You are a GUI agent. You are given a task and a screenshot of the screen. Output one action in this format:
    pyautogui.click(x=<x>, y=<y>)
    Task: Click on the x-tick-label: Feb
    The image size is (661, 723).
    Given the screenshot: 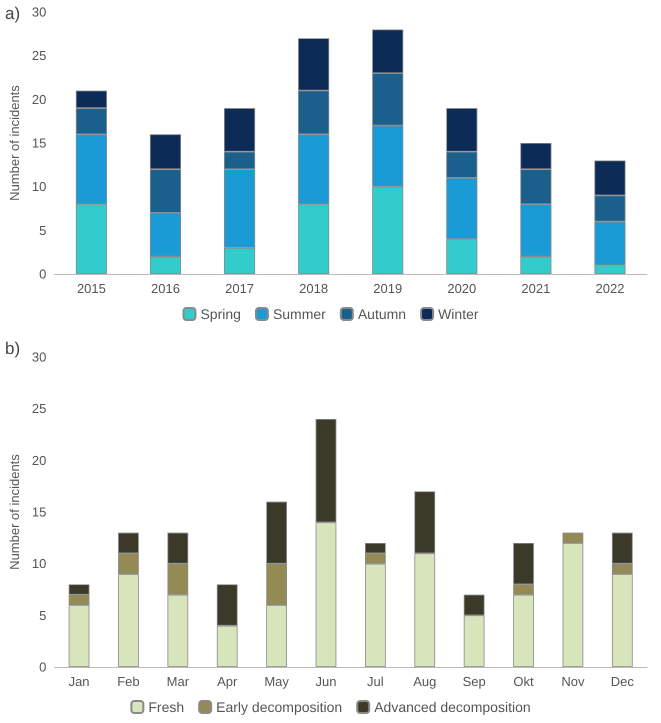 What is the action you would take?
    pyautogui.click(x=128, y=681)
    